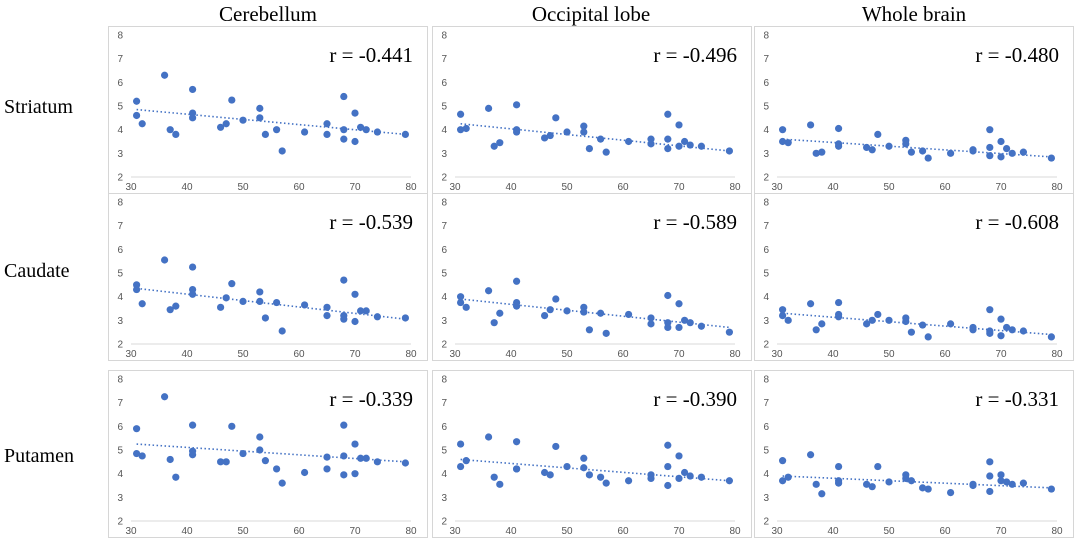  What do you see at coordinates (267, 279) in the screenshot?
I see `scatter-plot-caudate-cerebellum: 2 3 4 5 6 7 8 30 40 50 60 70 80` at bounding box center [267, 279].